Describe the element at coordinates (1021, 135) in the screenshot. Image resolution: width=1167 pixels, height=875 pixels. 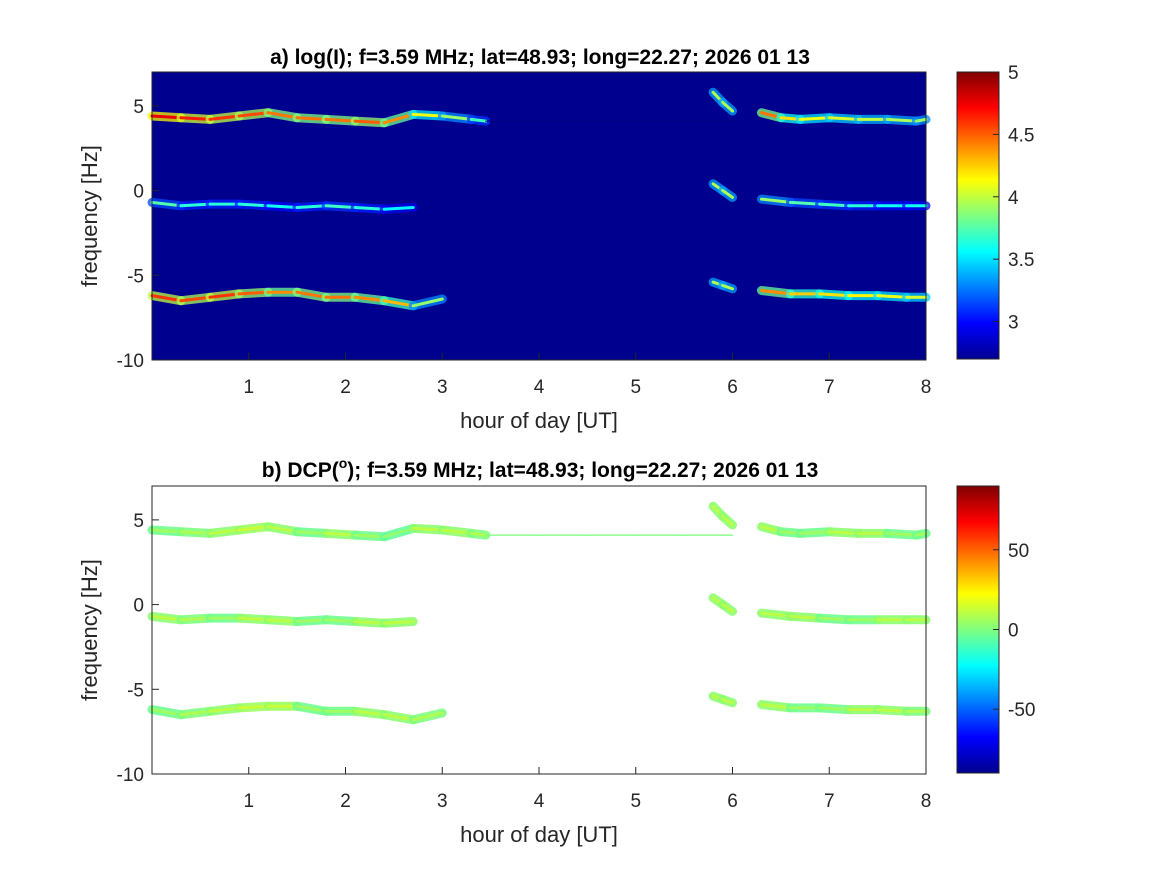
I see `colorbar-tick-label: 4.5` at that location.